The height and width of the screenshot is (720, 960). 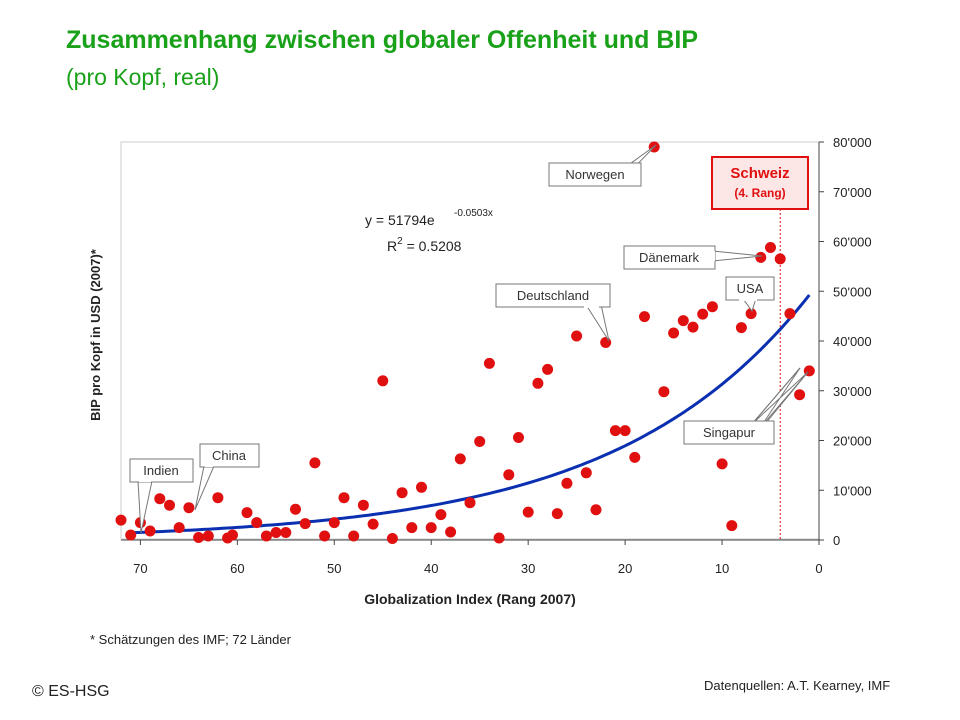 I want to click on callout-schweiz: Schweiz (4. Rang), so click(x=760, y=183).